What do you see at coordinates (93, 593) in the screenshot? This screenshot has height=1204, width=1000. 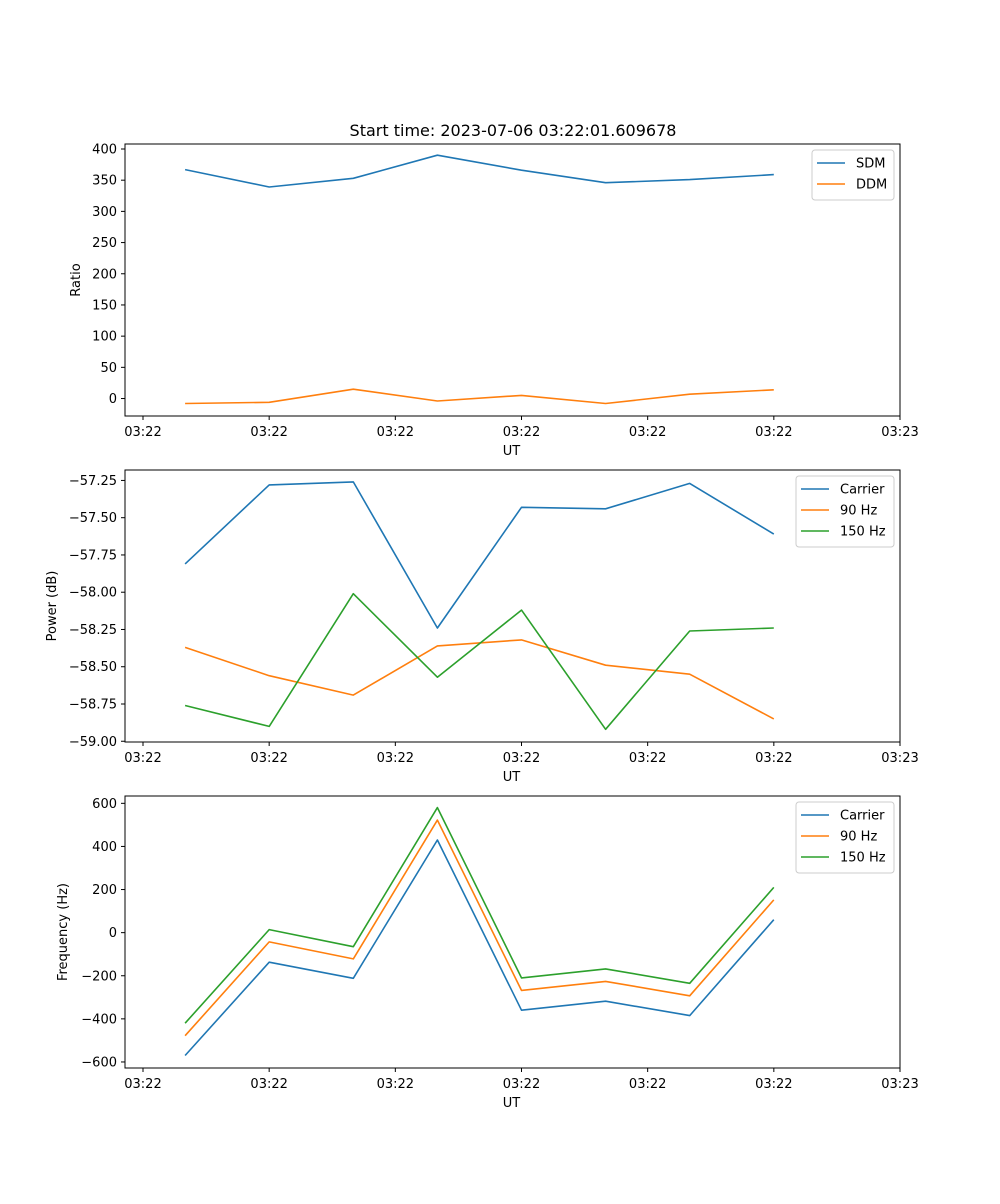 I see `y-tick-label: −58.00` at bounding box center [93, 593].